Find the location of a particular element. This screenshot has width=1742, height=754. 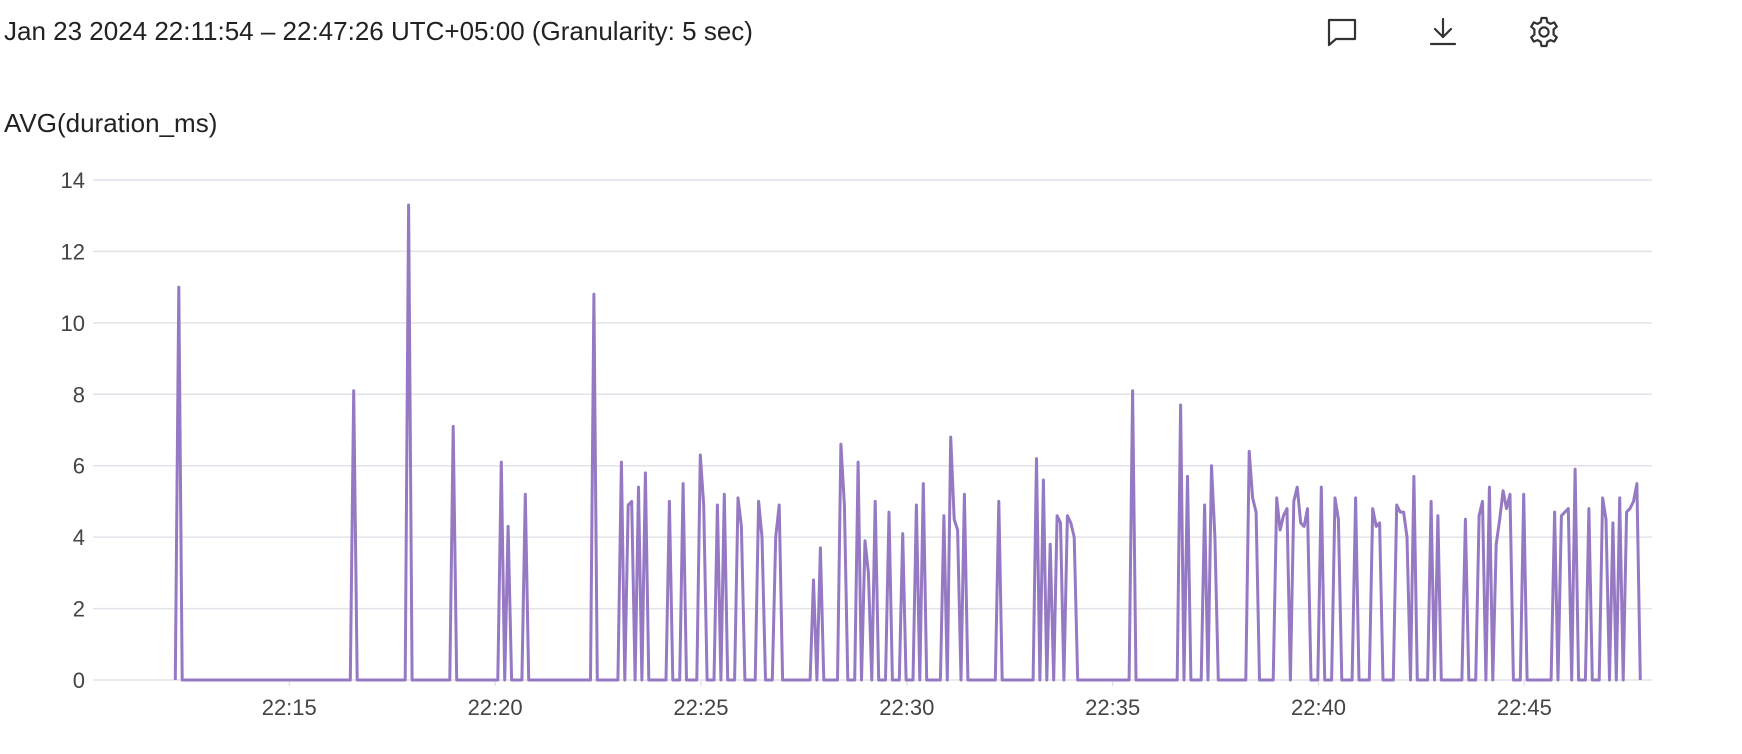

x-tick-label: 22:45 is located at coordinates (1524, 707).